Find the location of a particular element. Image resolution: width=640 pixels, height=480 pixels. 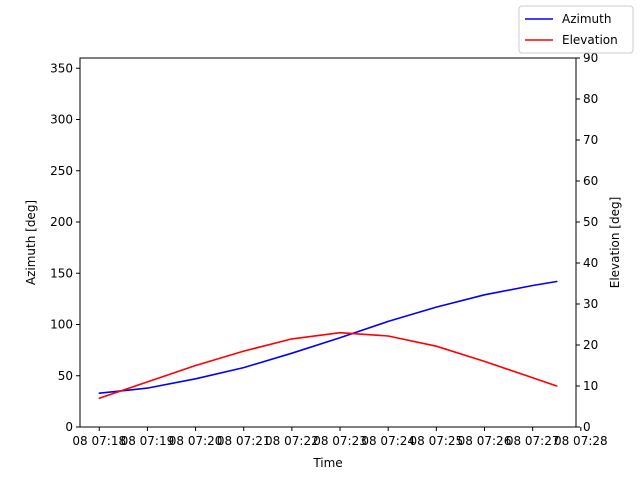

y-left-tick-label: 50 is located at coordinates (65, 376).